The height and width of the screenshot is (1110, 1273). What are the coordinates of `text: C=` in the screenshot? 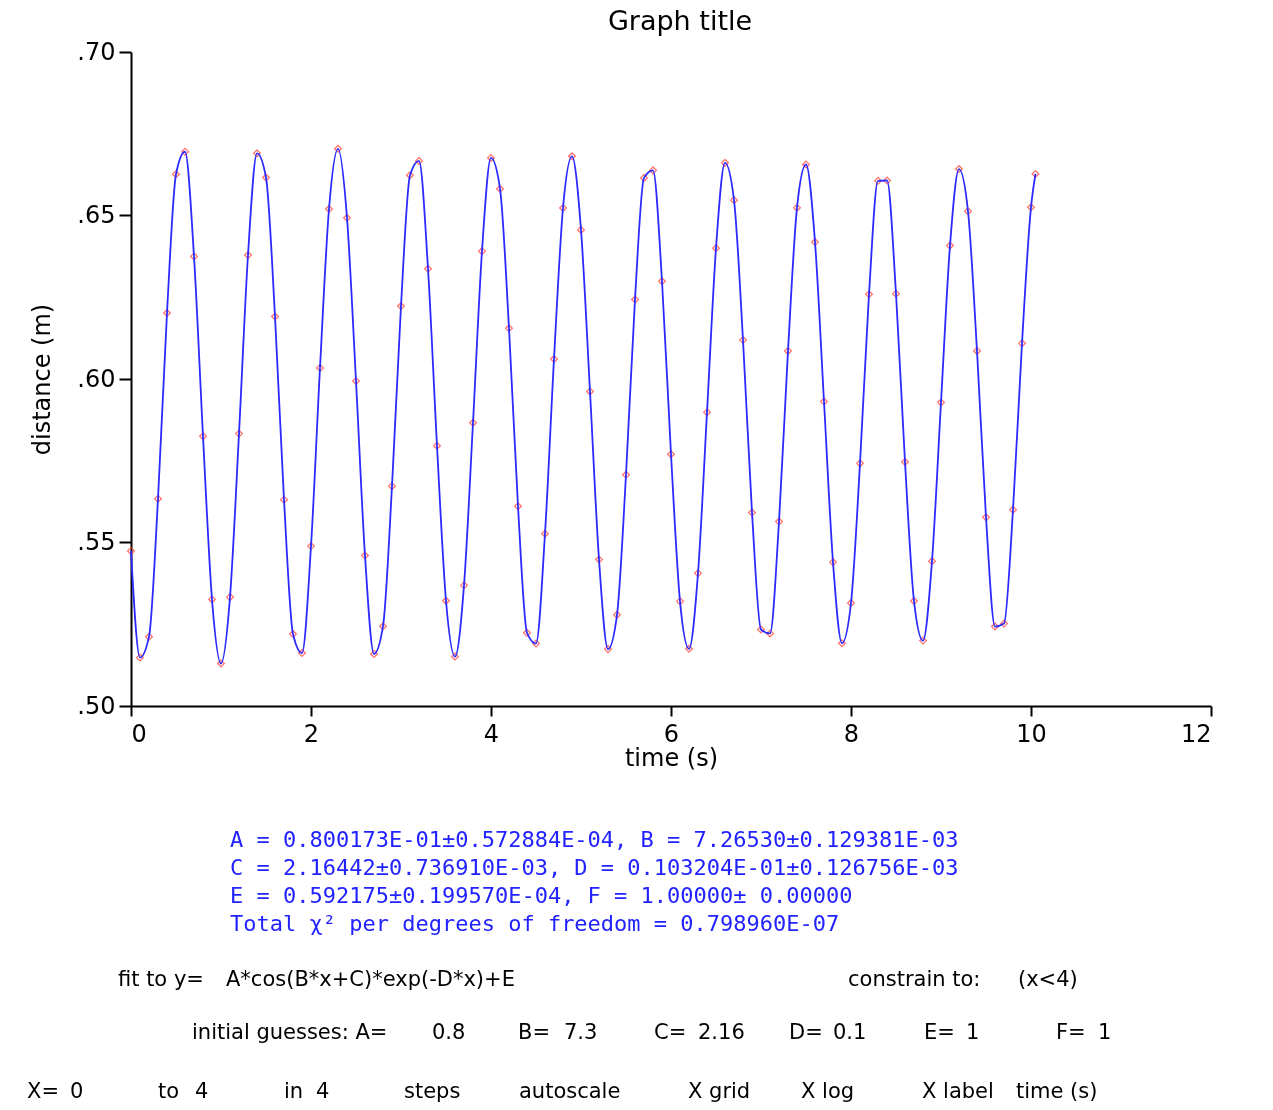 It's located at (670, 1032).